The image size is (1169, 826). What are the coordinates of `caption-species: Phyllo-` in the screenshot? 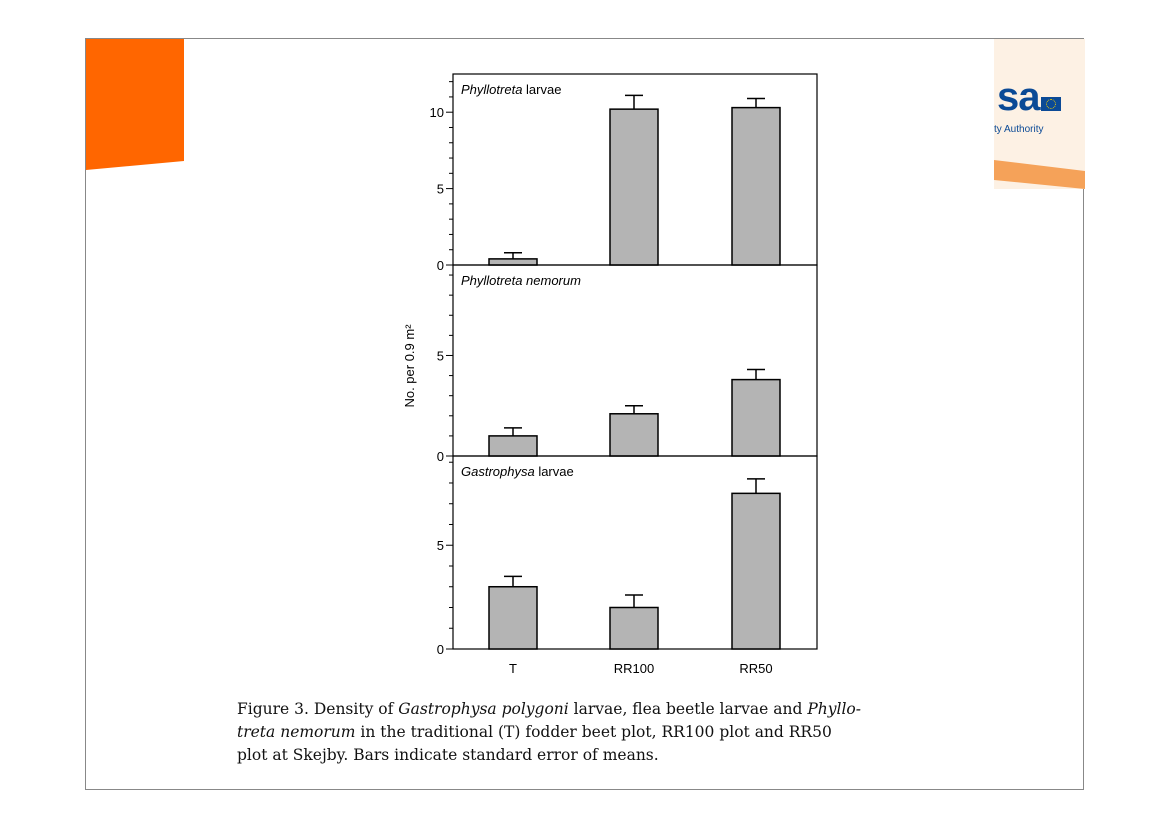 It's located at (834, 709).